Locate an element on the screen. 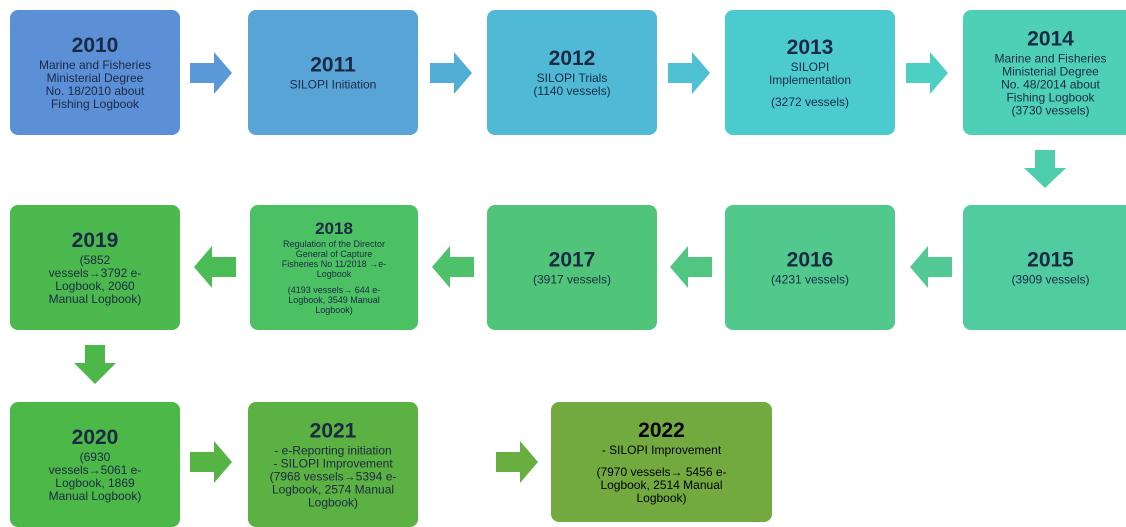  node-text: Logbook, 1869 is located at coordinates (95, 483).